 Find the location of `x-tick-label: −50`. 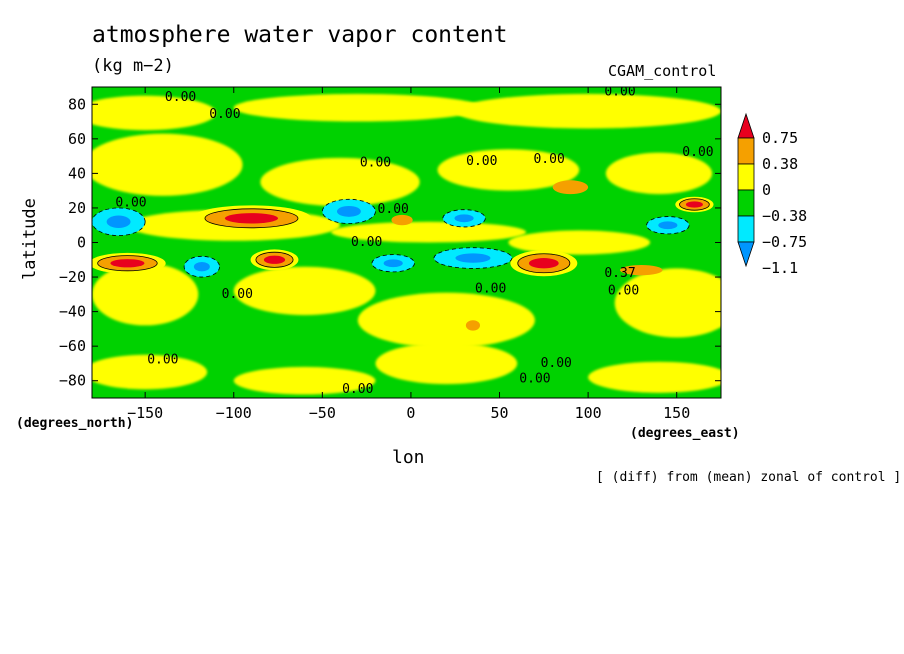

x-tick-label: −50 is located at coordinates (322, 413).